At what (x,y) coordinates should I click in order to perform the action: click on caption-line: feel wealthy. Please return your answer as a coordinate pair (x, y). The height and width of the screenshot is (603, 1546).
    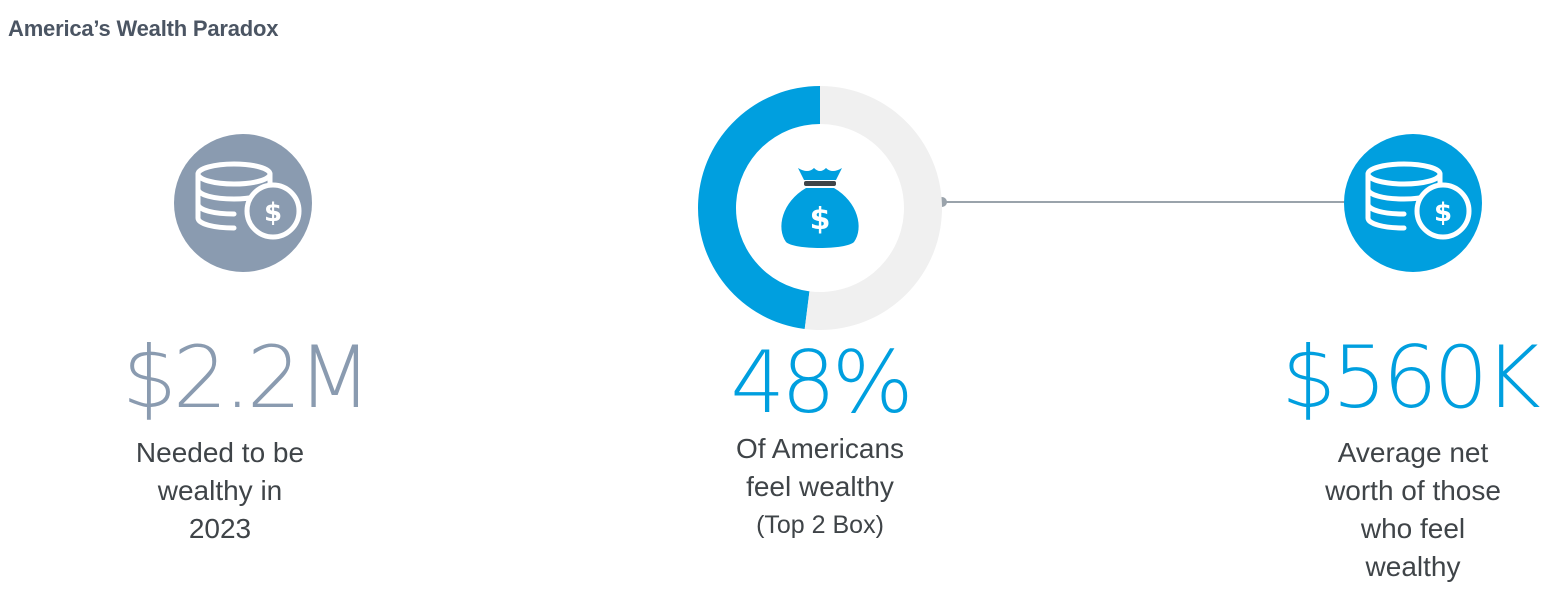
    Looking at the image, I should click on (820, 486).